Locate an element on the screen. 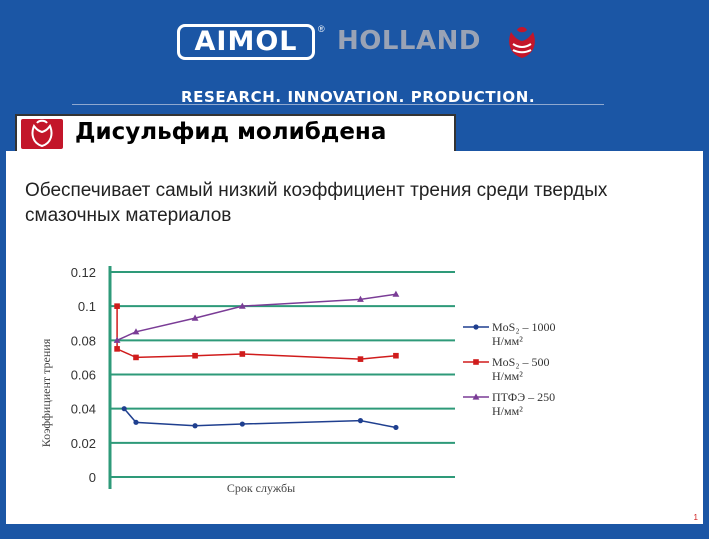 The width and height of the screenshot is (709, 539). y-tick-label: 0.02 is located at coordinates (83, 443).